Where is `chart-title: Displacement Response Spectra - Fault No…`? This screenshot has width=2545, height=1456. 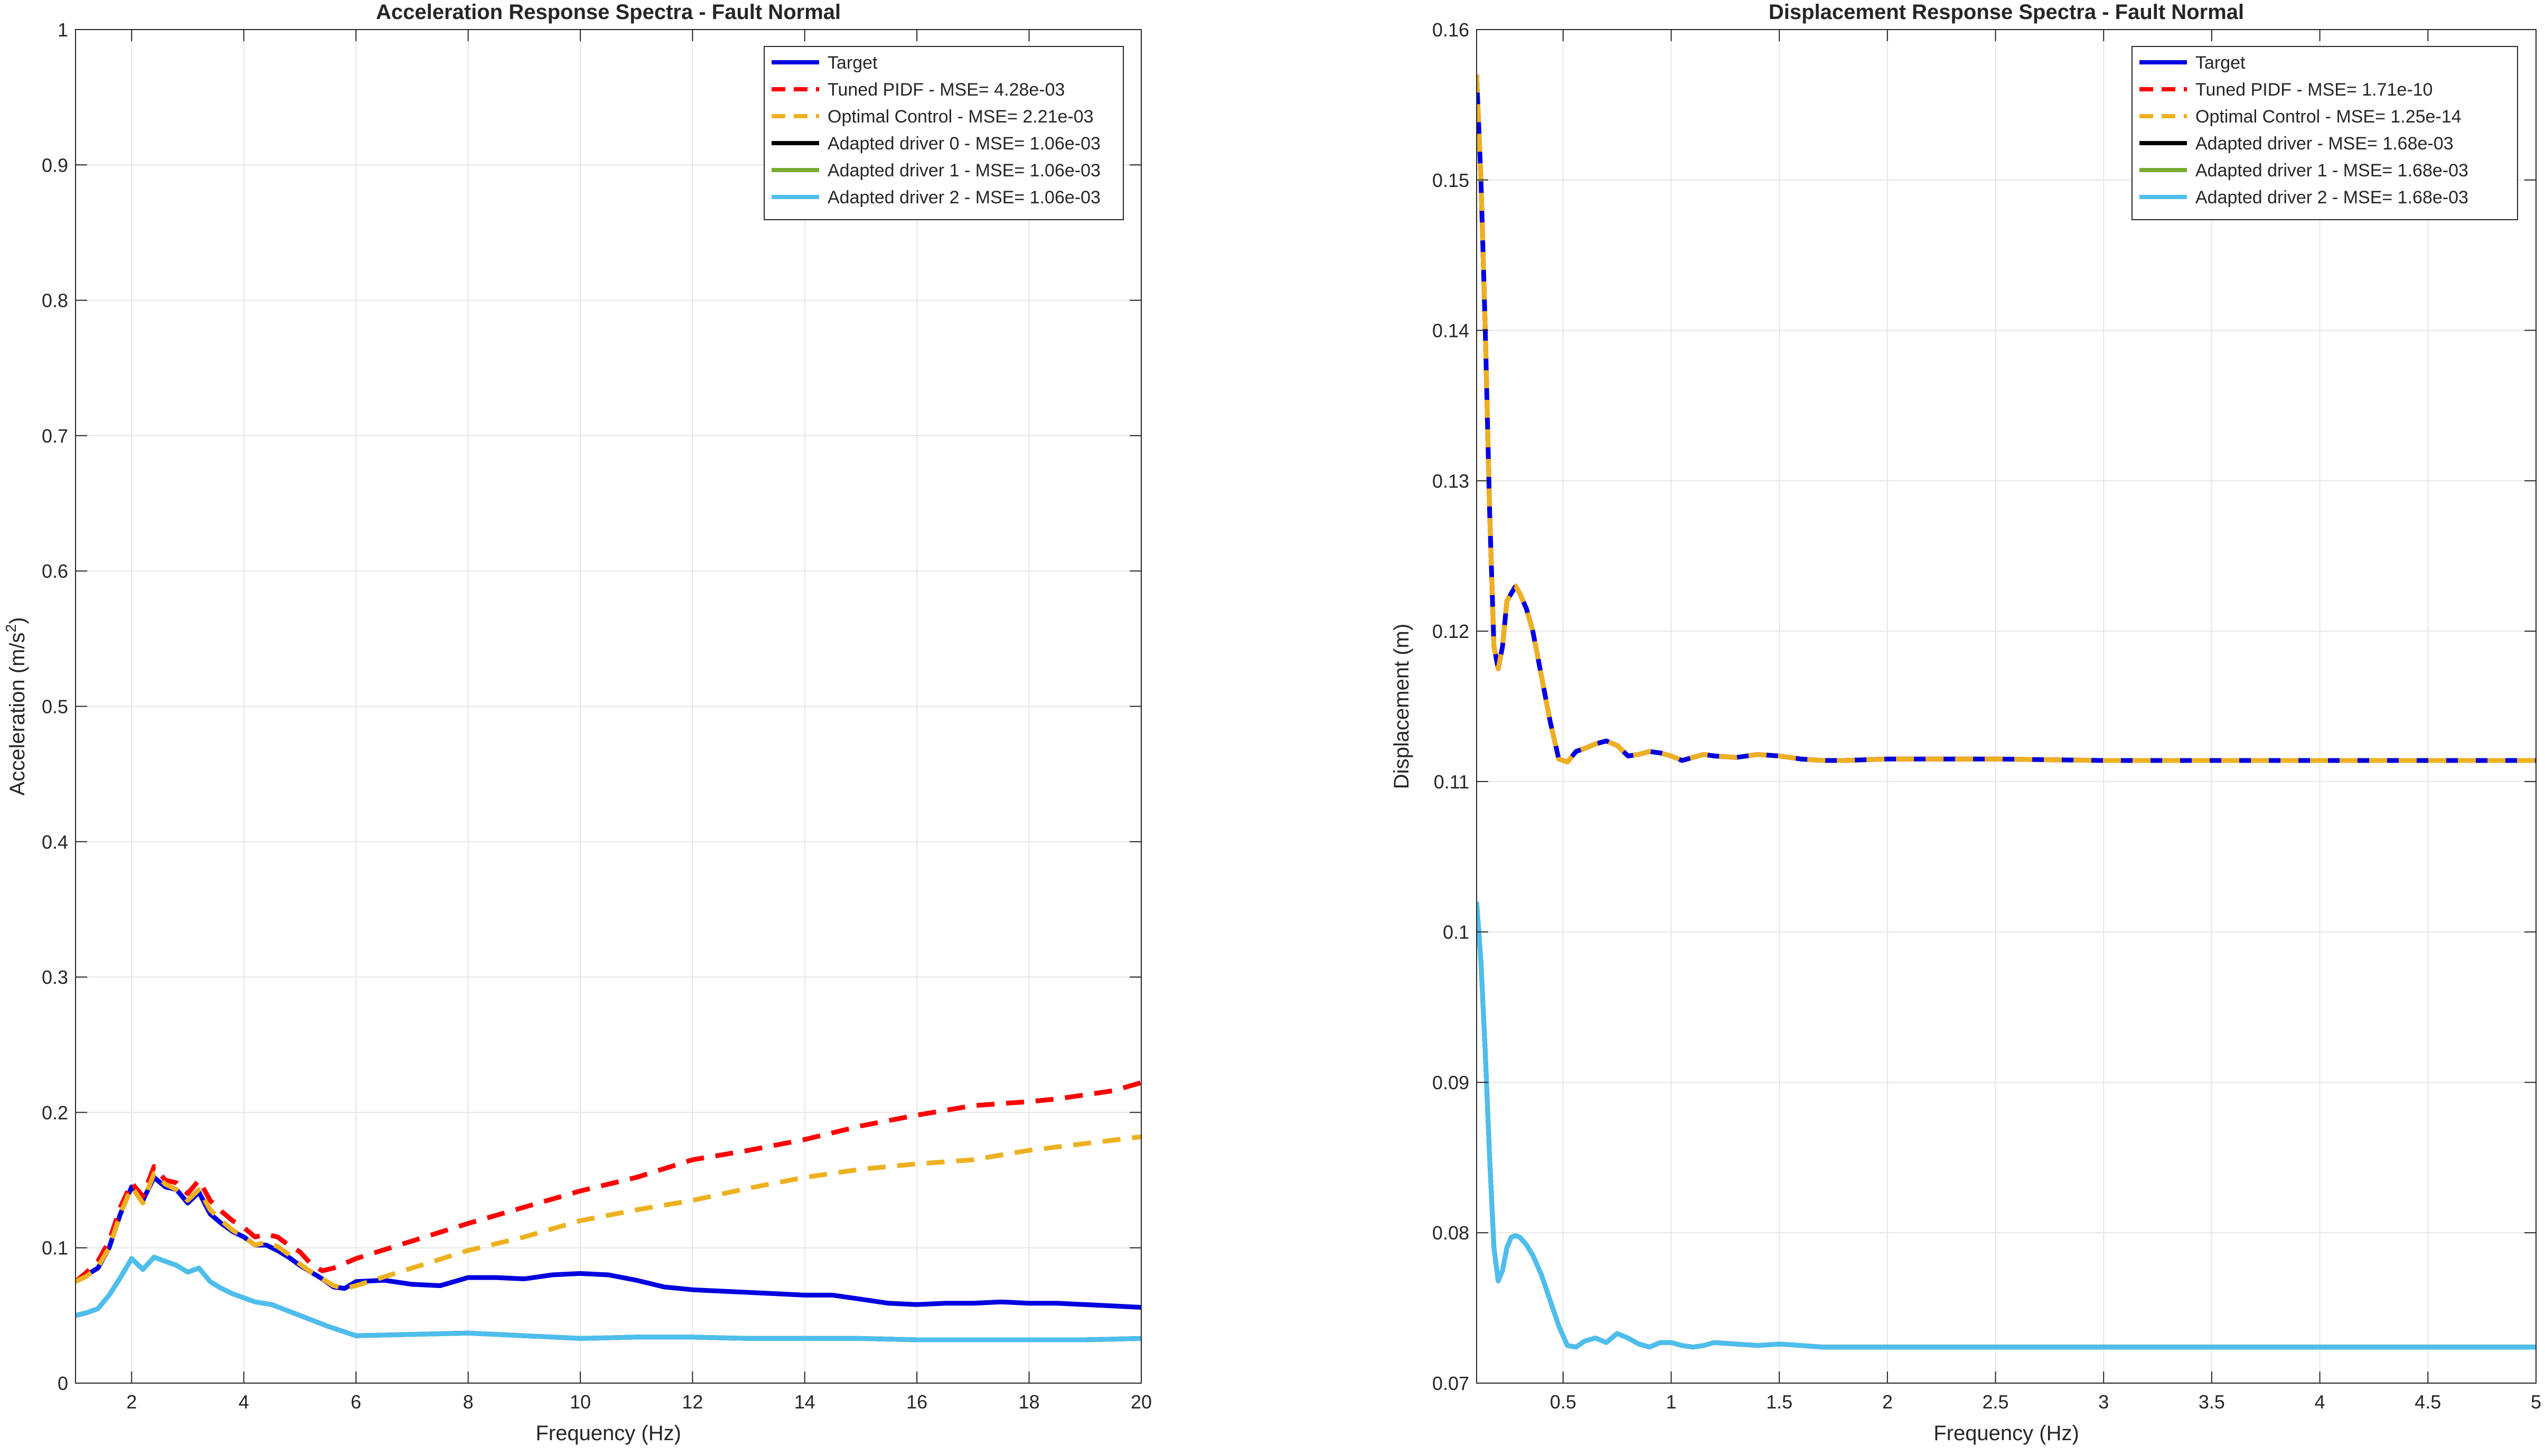 chart-title: Displacement Response Spectra - Fault No… is located at coordinates (2006, 12).